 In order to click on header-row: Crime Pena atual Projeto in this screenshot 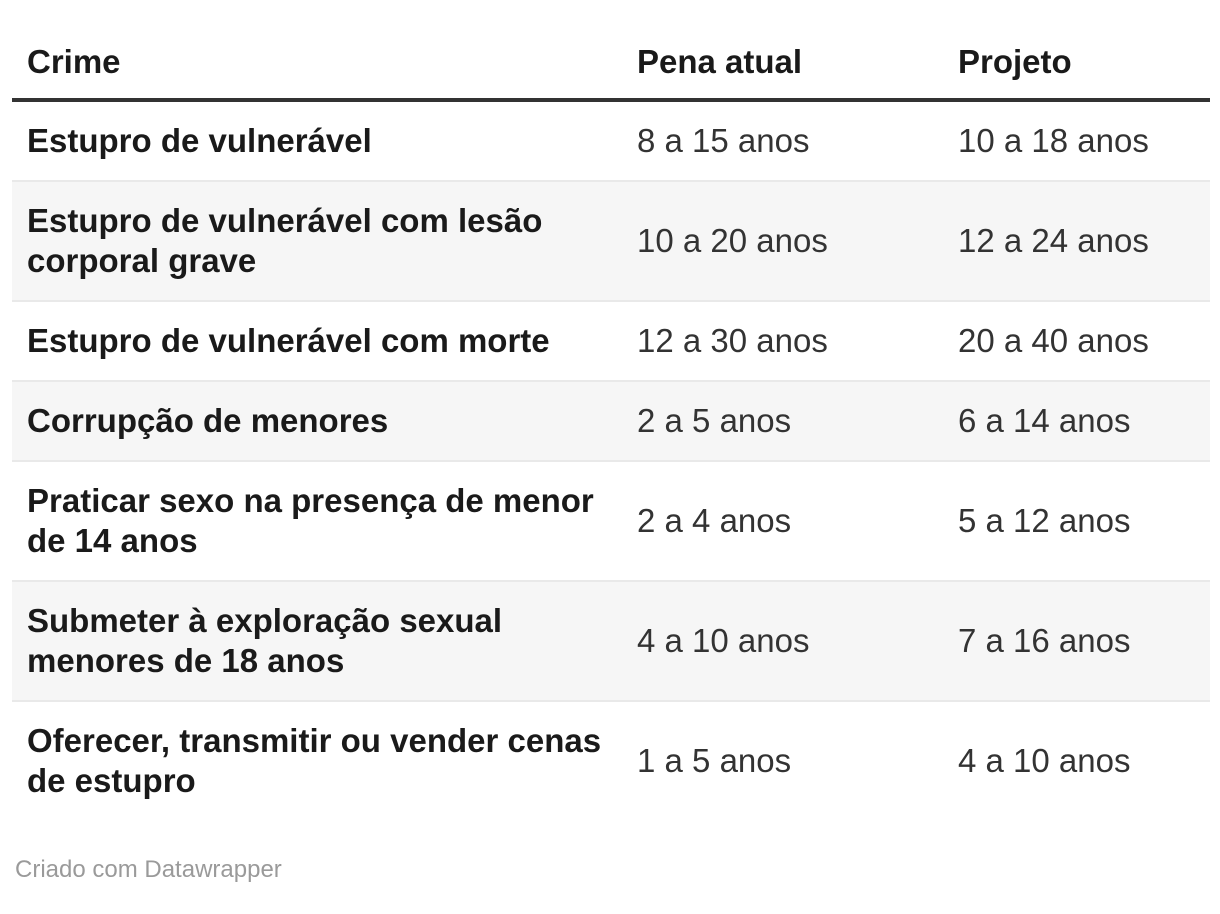, I will do `click(611, 63)`.